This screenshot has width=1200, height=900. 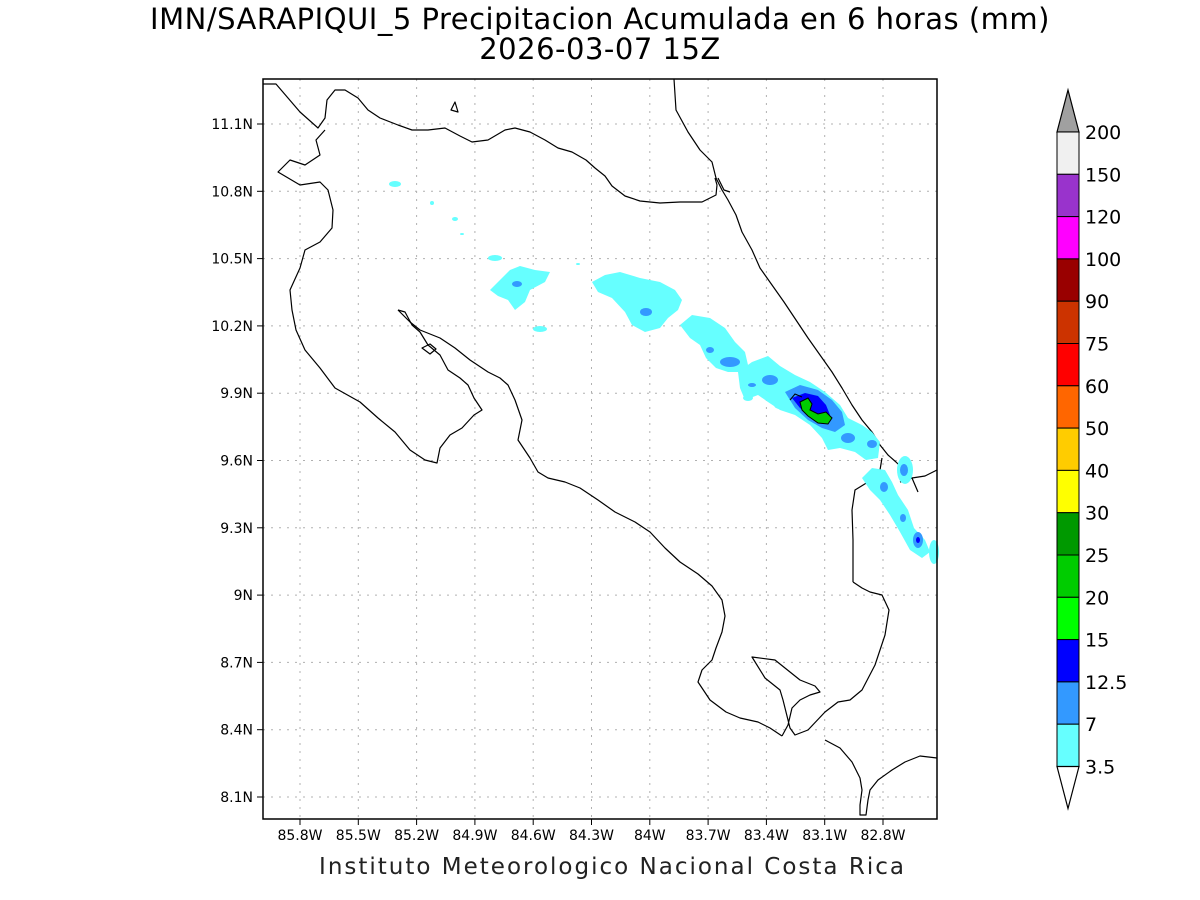 I want to click on lon-tick-label: 83.7W, so click(x=708, y=836).